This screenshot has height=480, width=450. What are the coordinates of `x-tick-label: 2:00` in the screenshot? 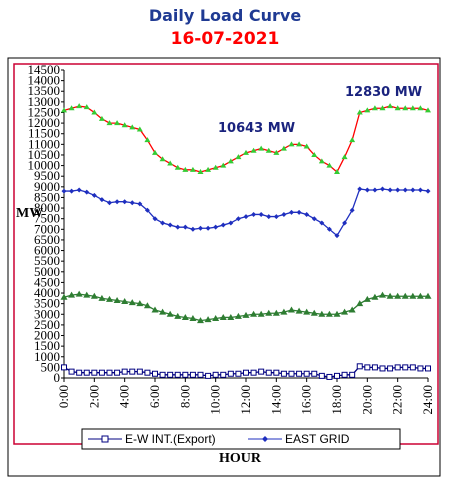 It's located at (93, 396).